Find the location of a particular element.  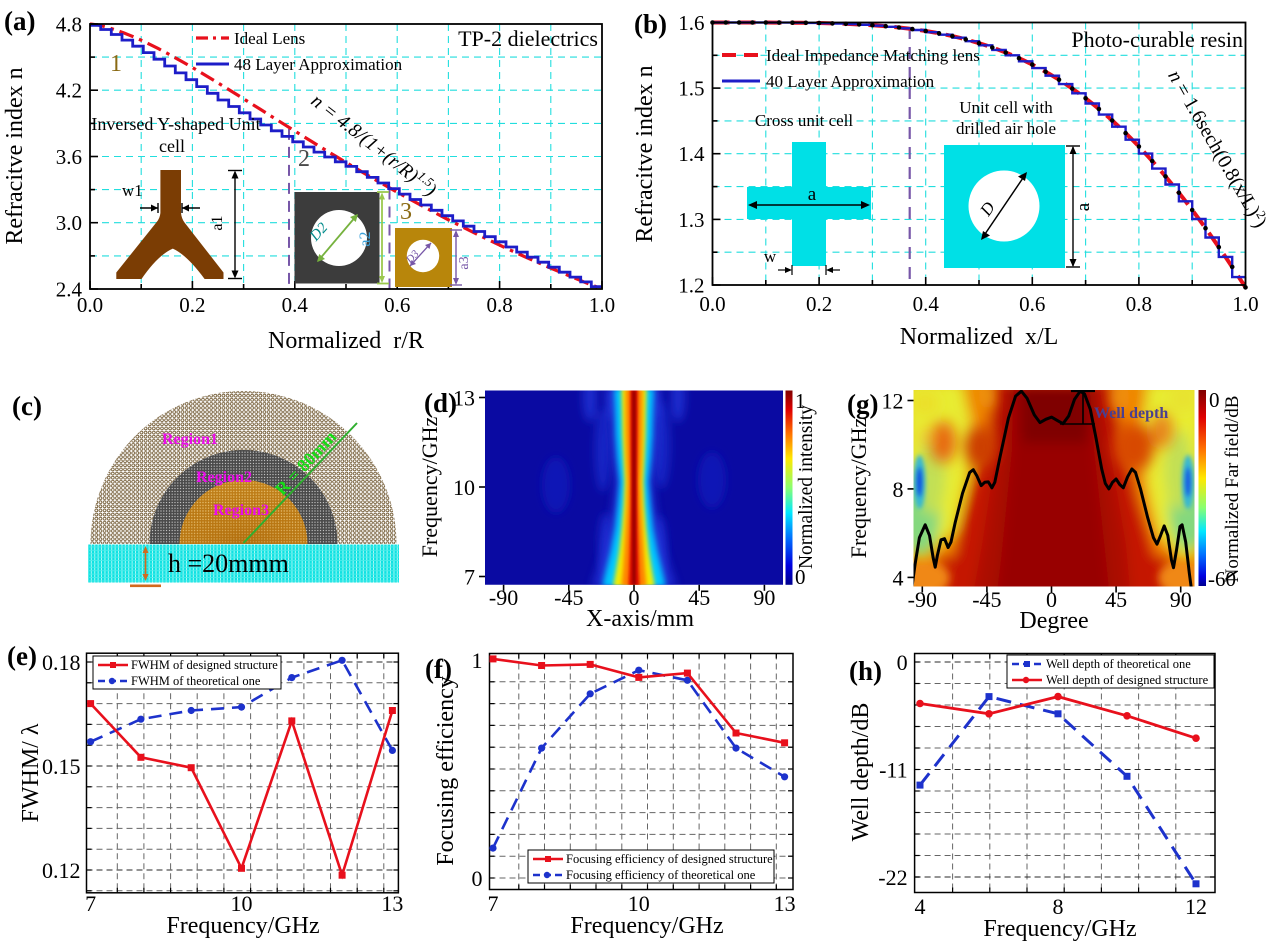

svg-text: Normalized intensity is located at coordinates (806, 487).